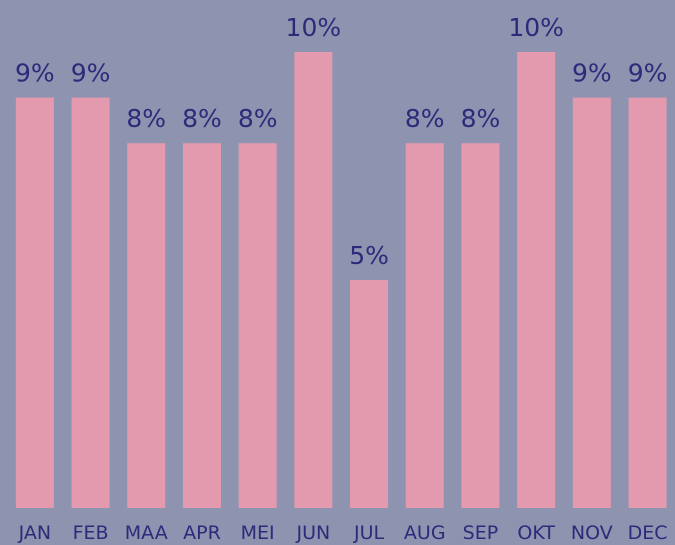 This screenshot has width=675, height=545. I want to click on x-tick-label: JUL, so click(369, 533).